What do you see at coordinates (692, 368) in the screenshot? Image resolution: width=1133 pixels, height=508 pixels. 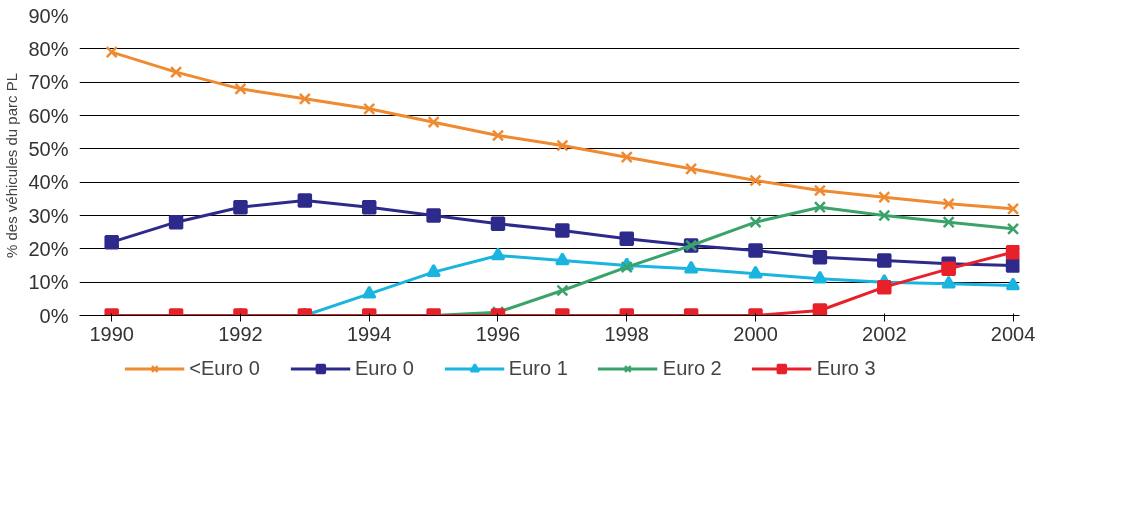 I see `legend-label: Euro 2` at bounding box center [692, 368].